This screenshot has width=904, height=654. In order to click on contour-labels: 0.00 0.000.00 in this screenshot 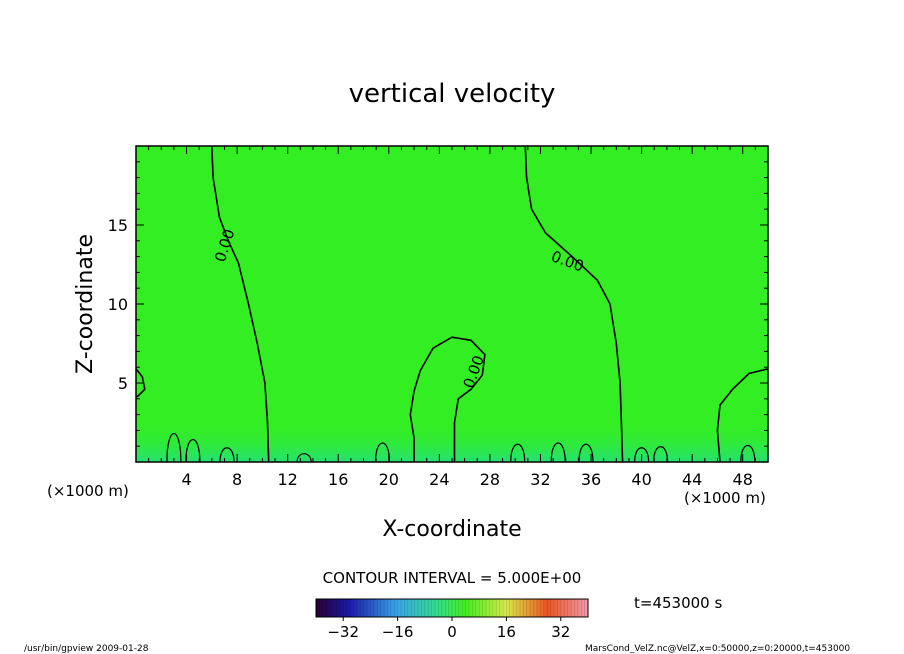, I will do `click(398, 309)`.